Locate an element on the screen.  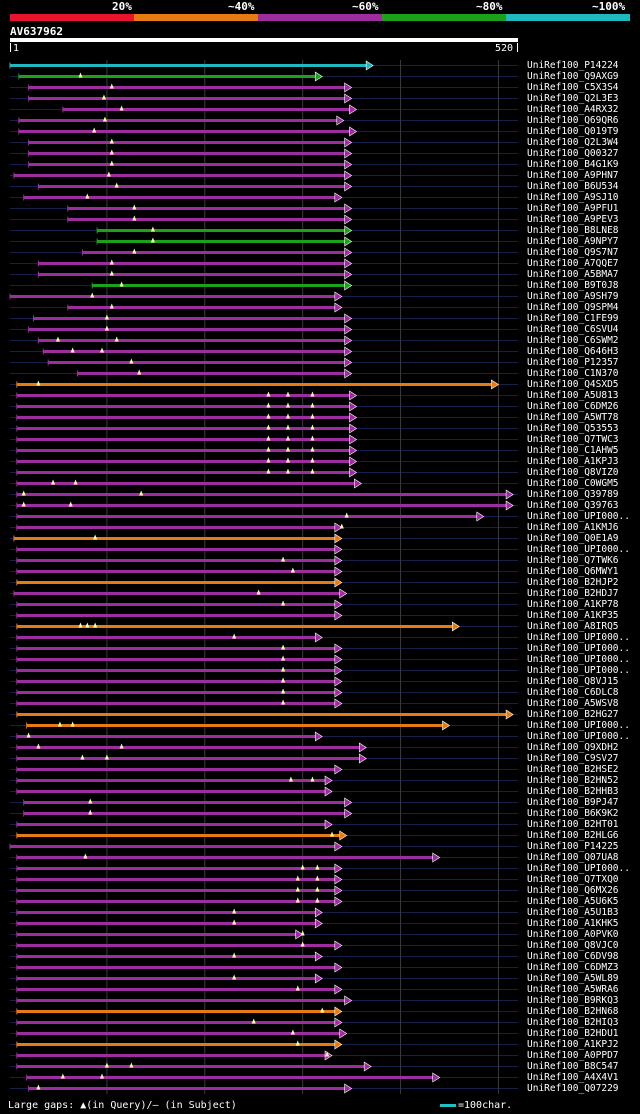
hit-label: UniRef100_A7QQE7 is located at coordinates (573, 263).